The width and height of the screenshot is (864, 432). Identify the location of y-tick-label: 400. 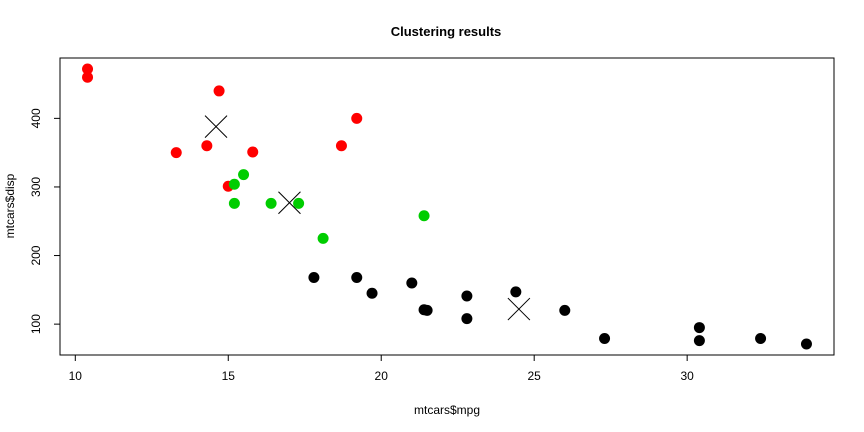
(36, 118).